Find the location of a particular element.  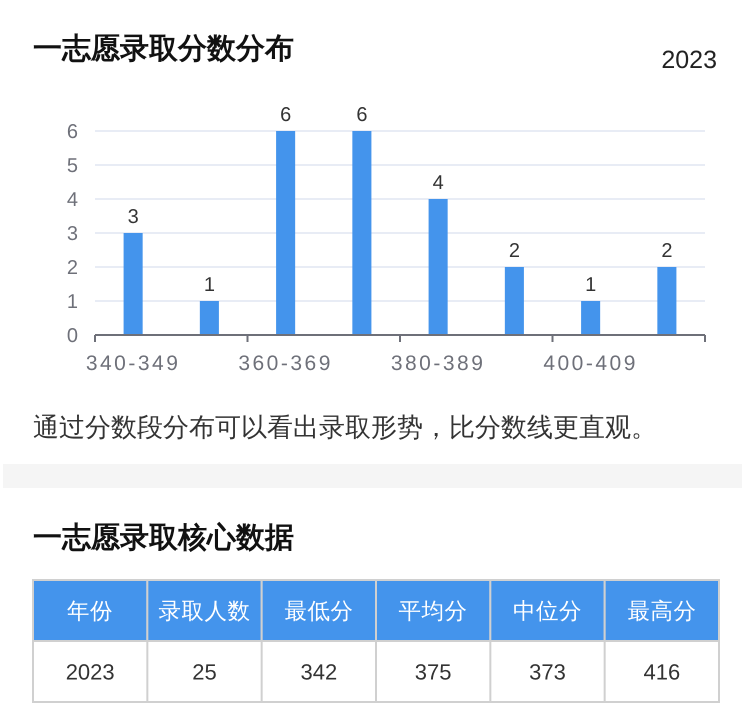

data-label: 2023 is located at coordinates (90, 671).